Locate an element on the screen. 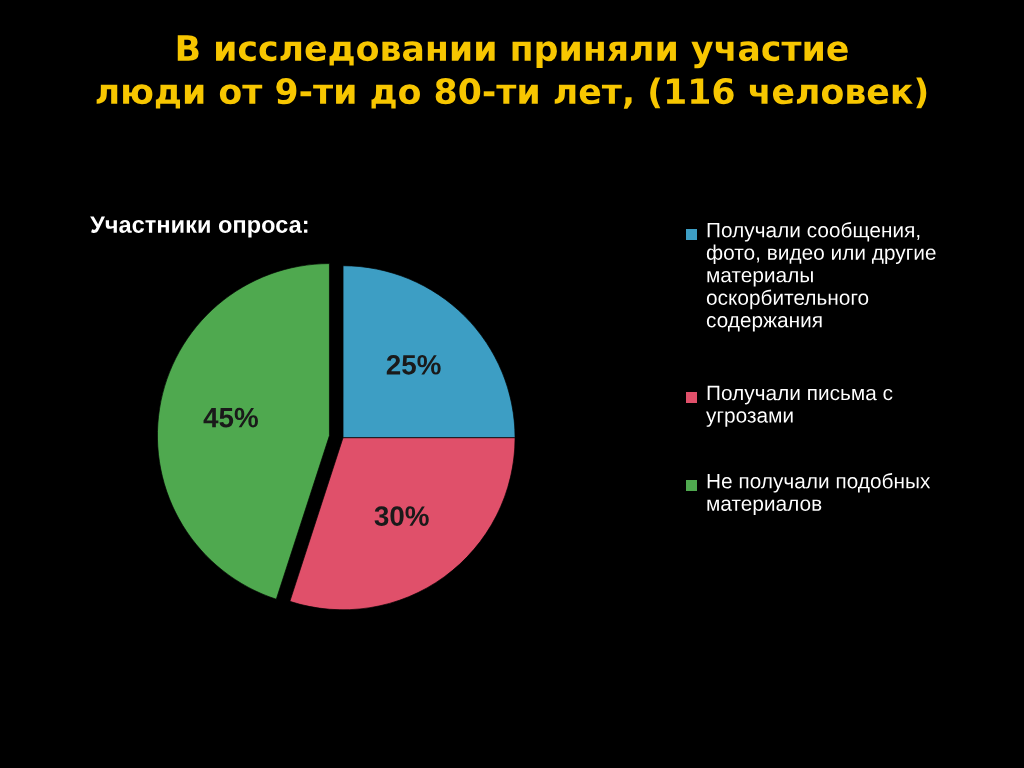 The width and height of the screenshot is (1024, 768). data-label: 45% is located at coordinates (230, 417).